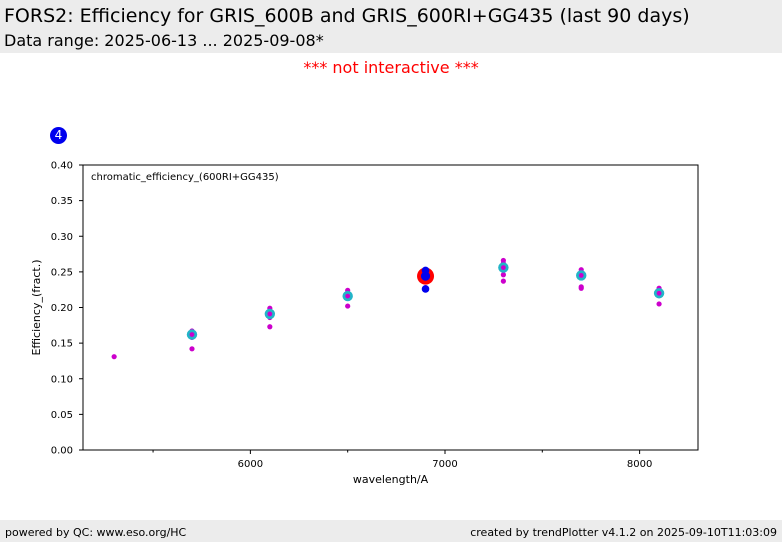  What do you see at coordinates (250, 464) in the screenshot?
I see `x-tick-label: 6000` at bounding box center [250, 464].